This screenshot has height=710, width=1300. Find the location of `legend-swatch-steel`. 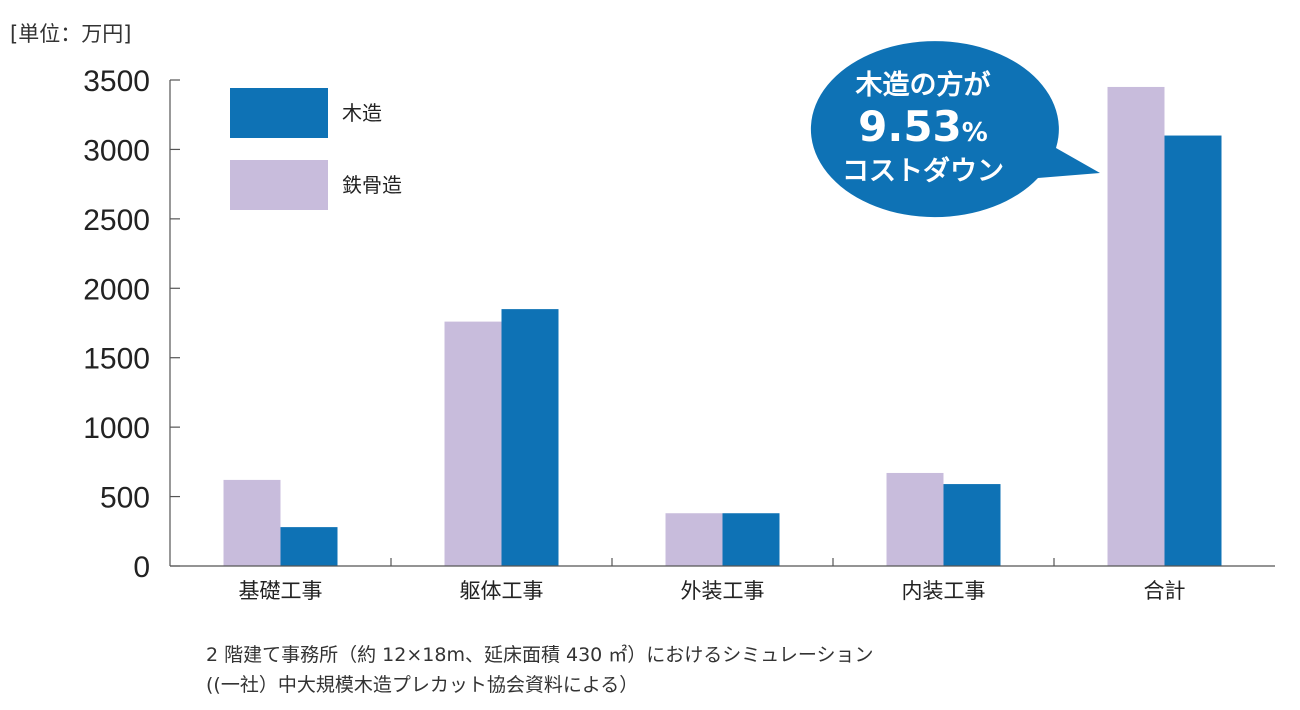

legend-swatch-steel is located at coordinates (279, 185).